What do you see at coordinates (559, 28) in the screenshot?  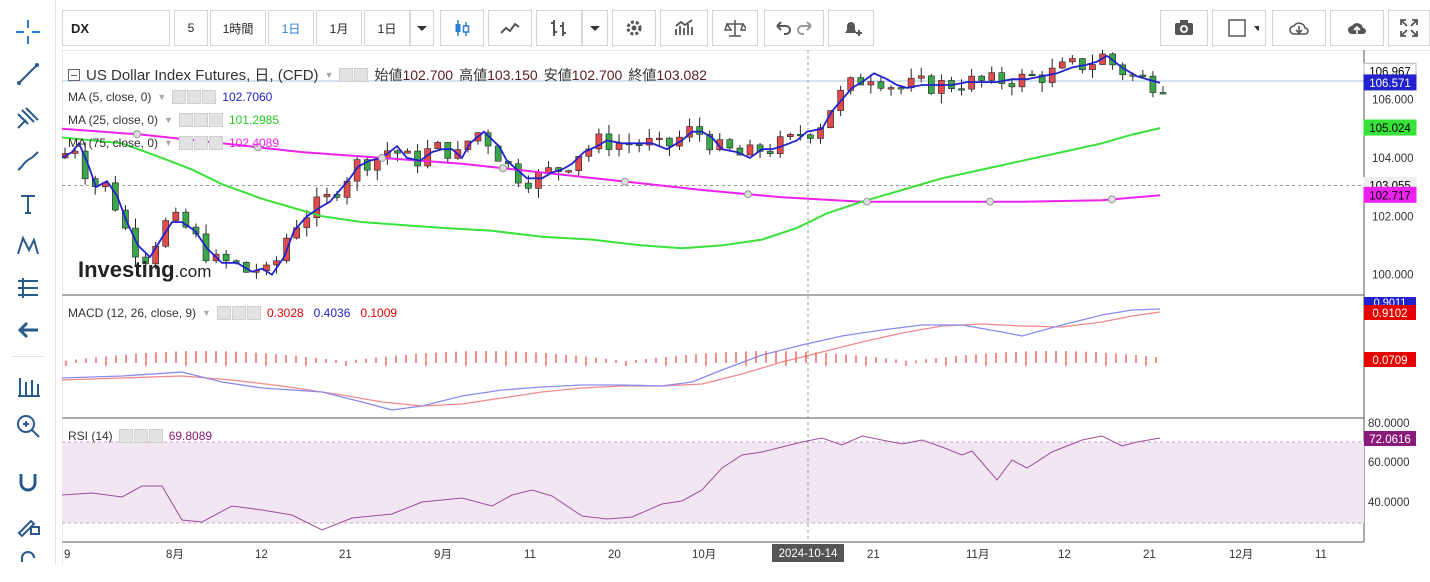 I see `bar-chart-type-icon` at bounding box center [559, 28].